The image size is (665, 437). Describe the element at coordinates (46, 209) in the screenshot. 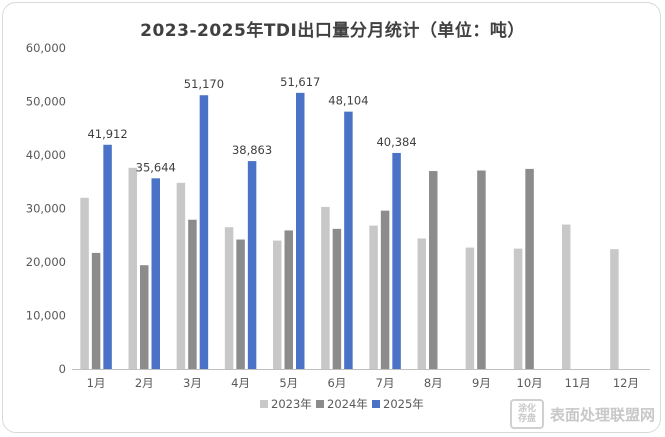

I see `y-tick-label: 30,000` at that location.